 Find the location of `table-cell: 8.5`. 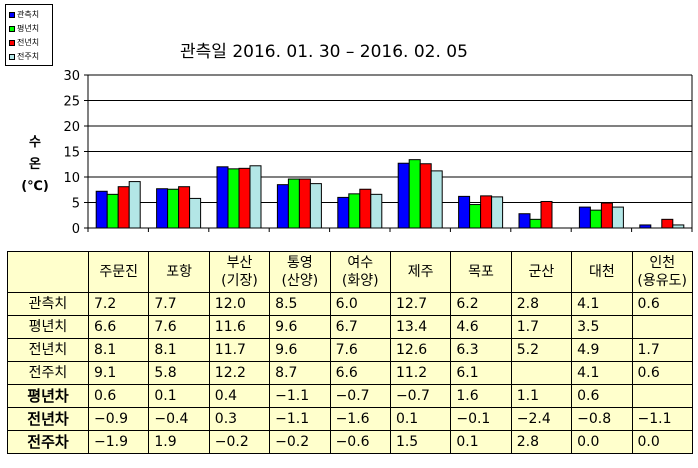

table-cell: 8.5 is located at coordinates (300, 304).